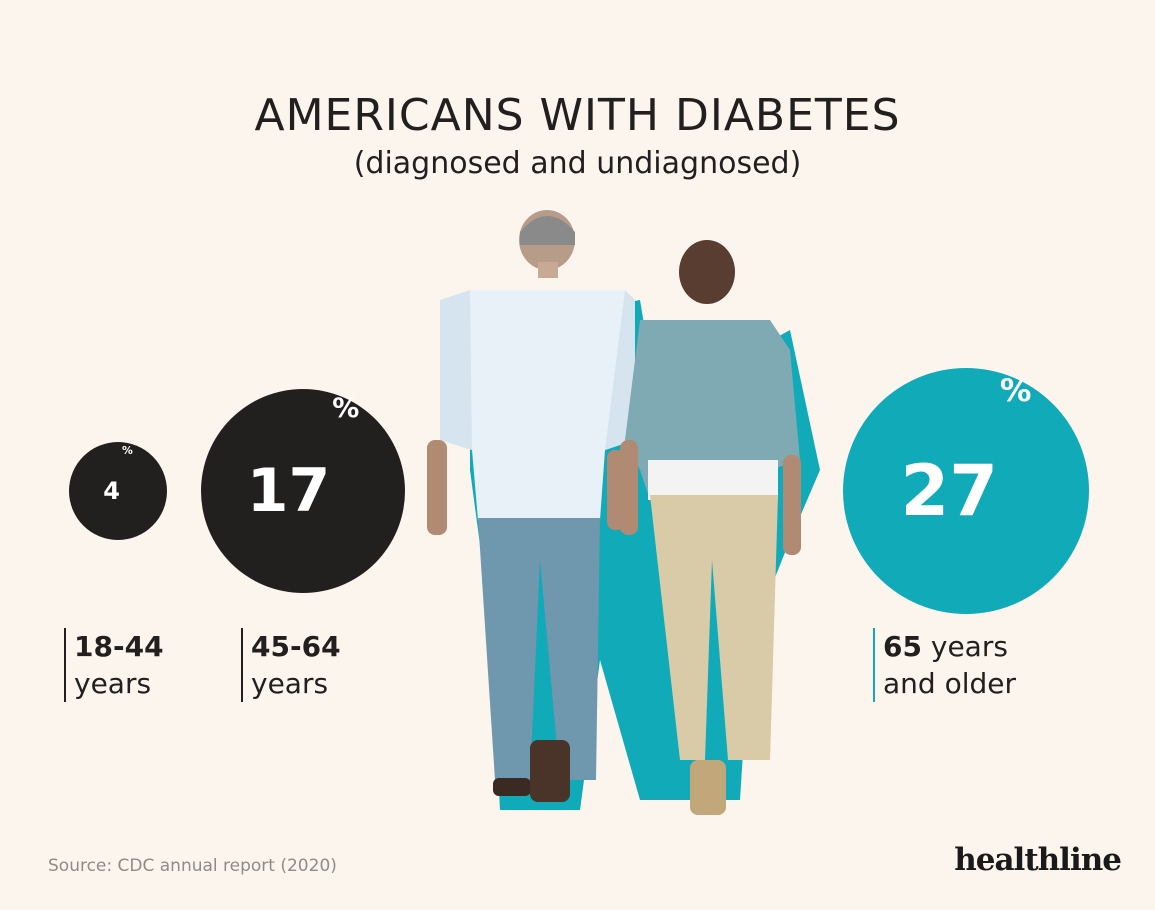 The height and width of the screenshot is (910, 1155). What do you see at coordinates (1038, 860) in the screenshot?
I see `healthline-logo: healthline` at bounding box center [1038, 860].